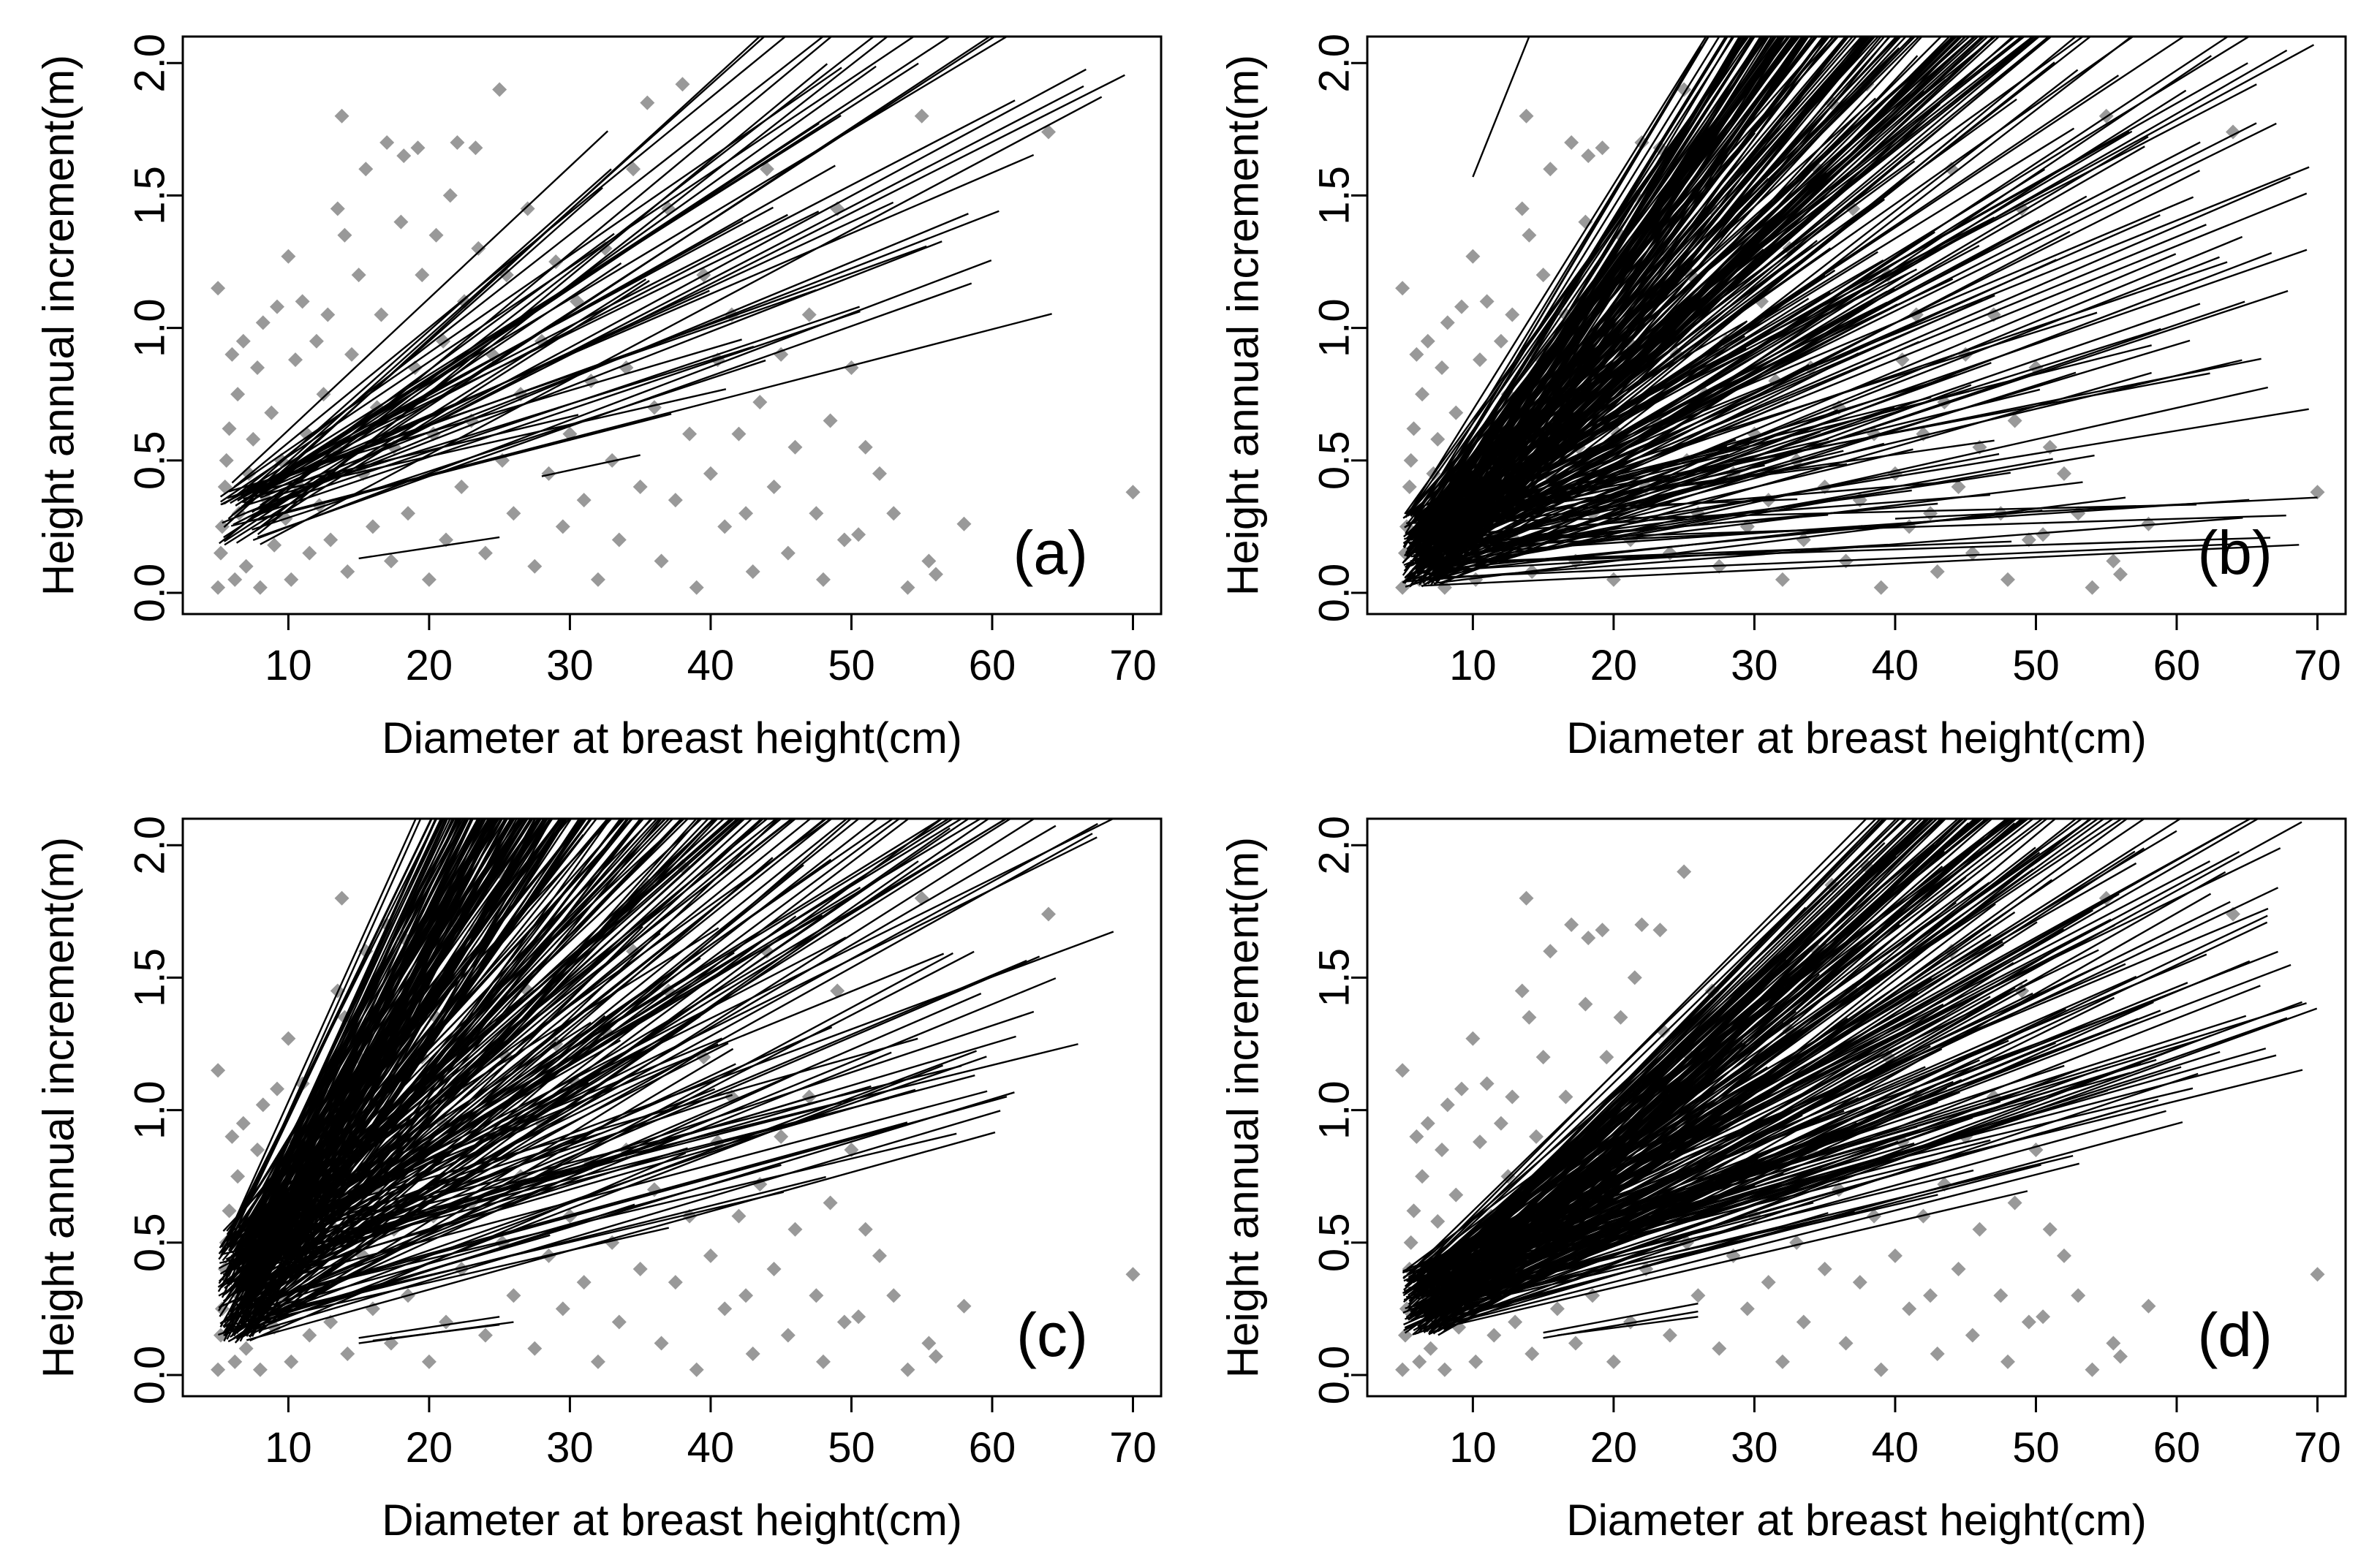 This screenshot has width=2369, height=1568. I want to click on y-axis: 0.0 0.5 1.0 1.5 2.0, so click(1339, 1110).